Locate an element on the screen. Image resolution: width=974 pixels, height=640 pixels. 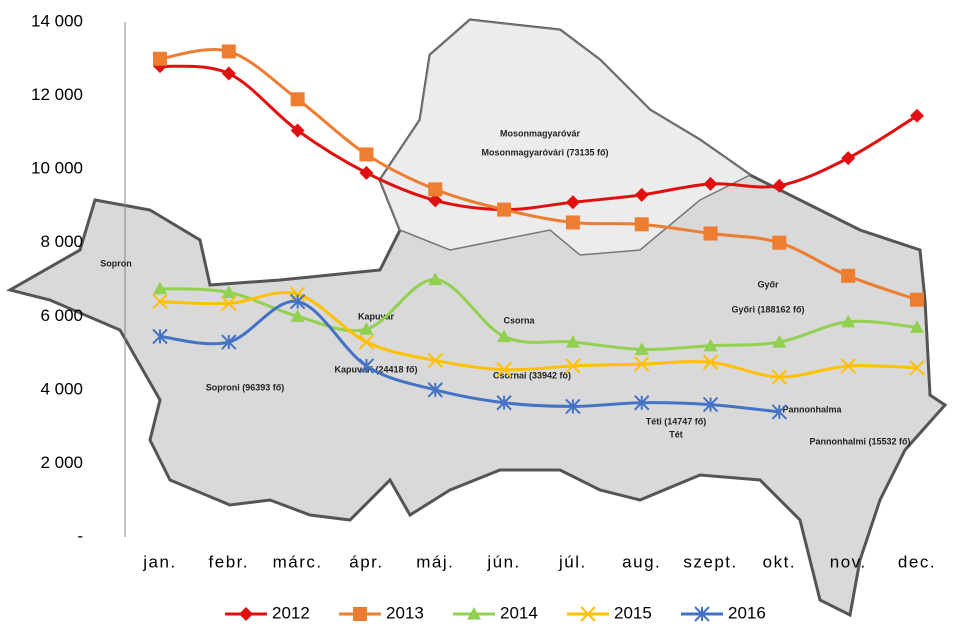
x-tick-label: júl. is located at coordinates (572, 561).